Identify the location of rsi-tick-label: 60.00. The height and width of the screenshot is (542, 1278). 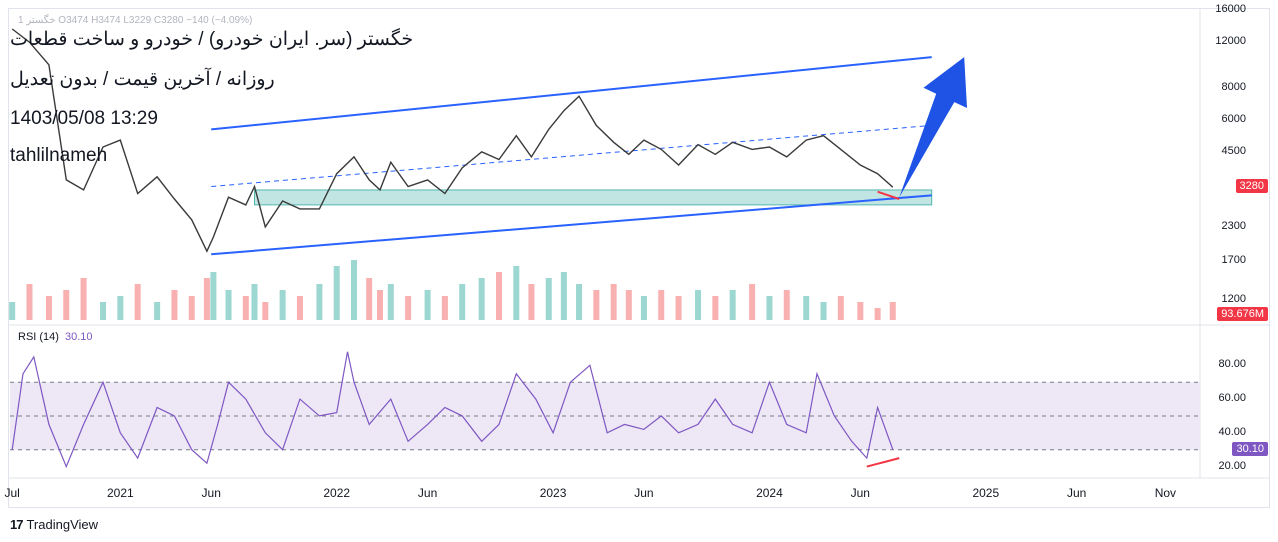
(1232, 398).